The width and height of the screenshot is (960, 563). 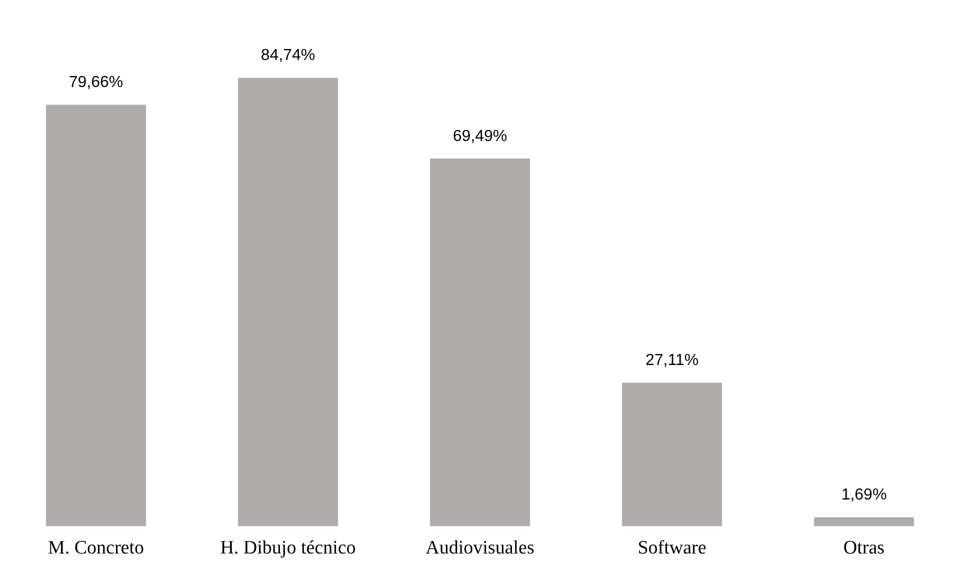 What do you see at coordinates (864, 548) in the screenshot?
I see `x-tick-label: Otras` at bounding box center [864, 548].